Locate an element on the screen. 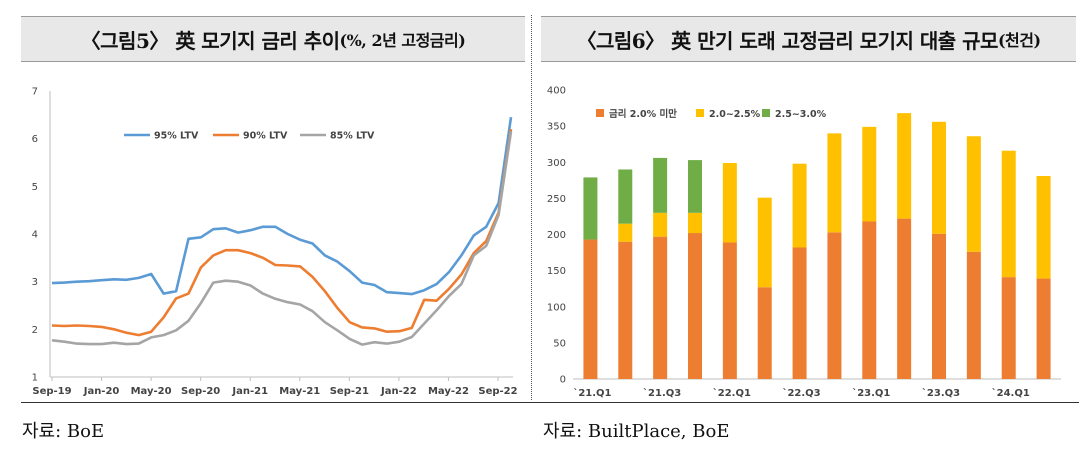  legend-label: 금리 2.0% 미만 is located at coordinates (643, 114).